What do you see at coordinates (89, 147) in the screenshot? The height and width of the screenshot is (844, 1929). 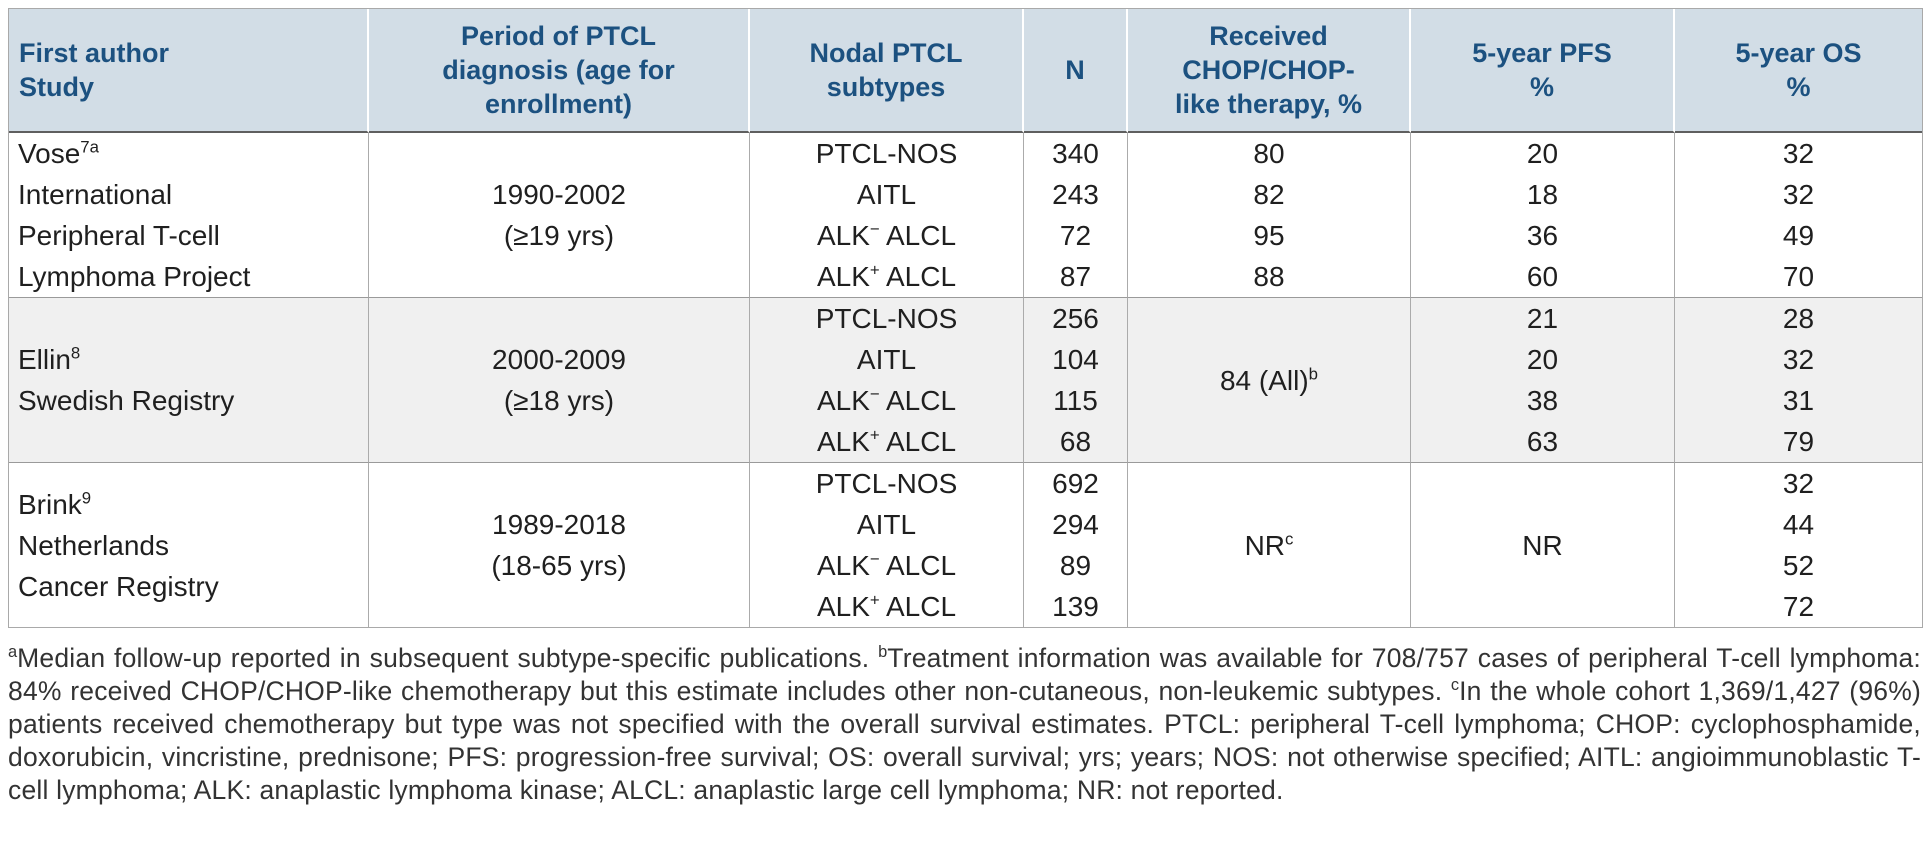 I see `superscript-ref: 7a` at bounding box center [89, 147].